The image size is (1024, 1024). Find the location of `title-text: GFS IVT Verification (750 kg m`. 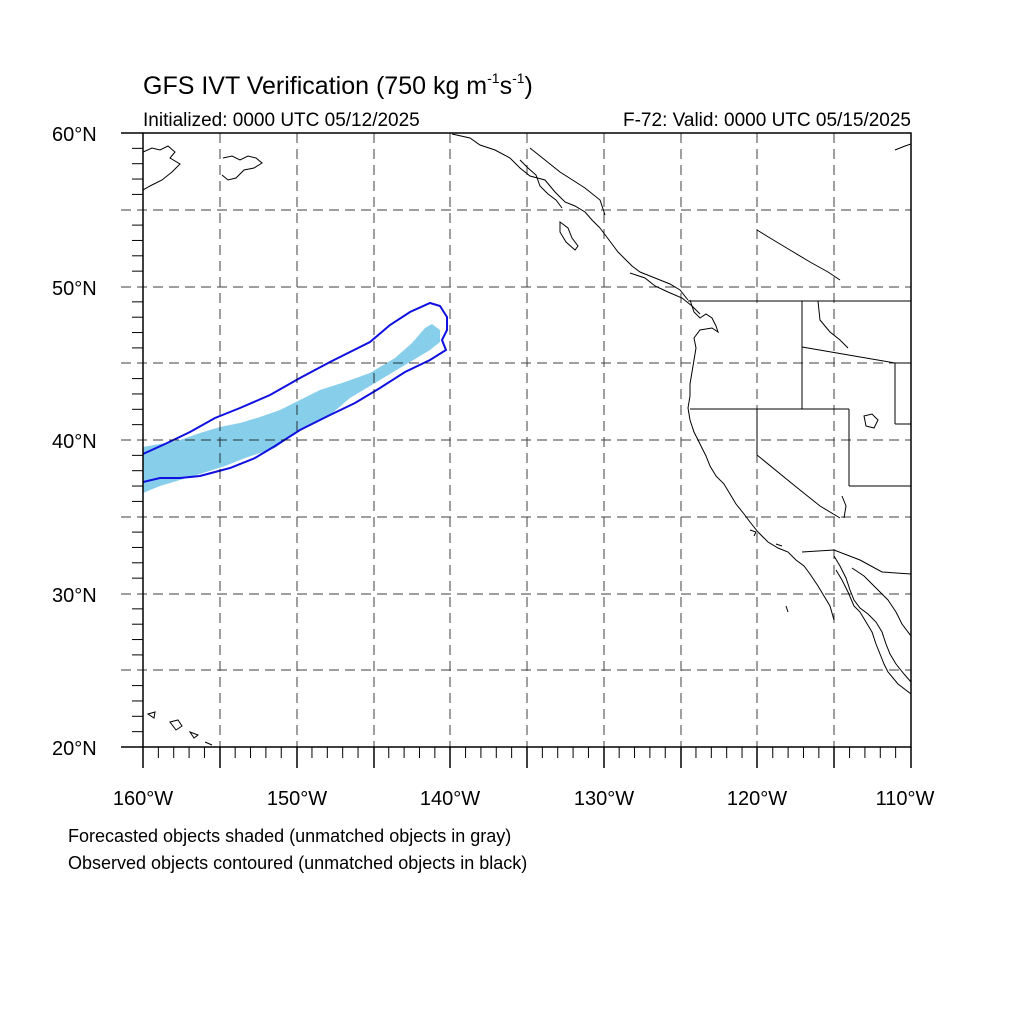

title-text: GFS IVT Verification (750 kg m is located at coordinates (315, 86).